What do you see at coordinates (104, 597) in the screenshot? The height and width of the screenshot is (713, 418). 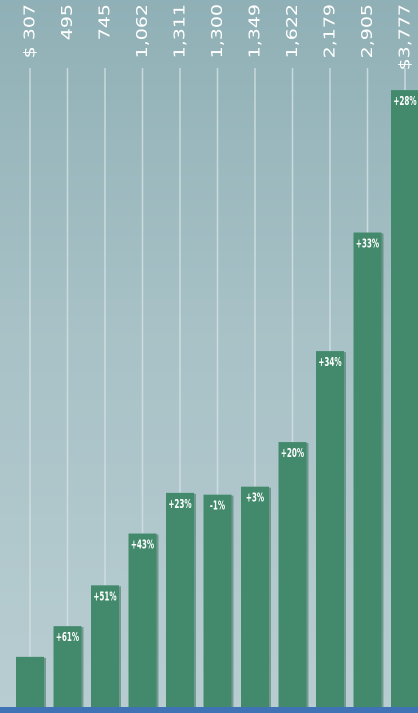 I see `change-label: +51%` at bounding box center [104, 597].